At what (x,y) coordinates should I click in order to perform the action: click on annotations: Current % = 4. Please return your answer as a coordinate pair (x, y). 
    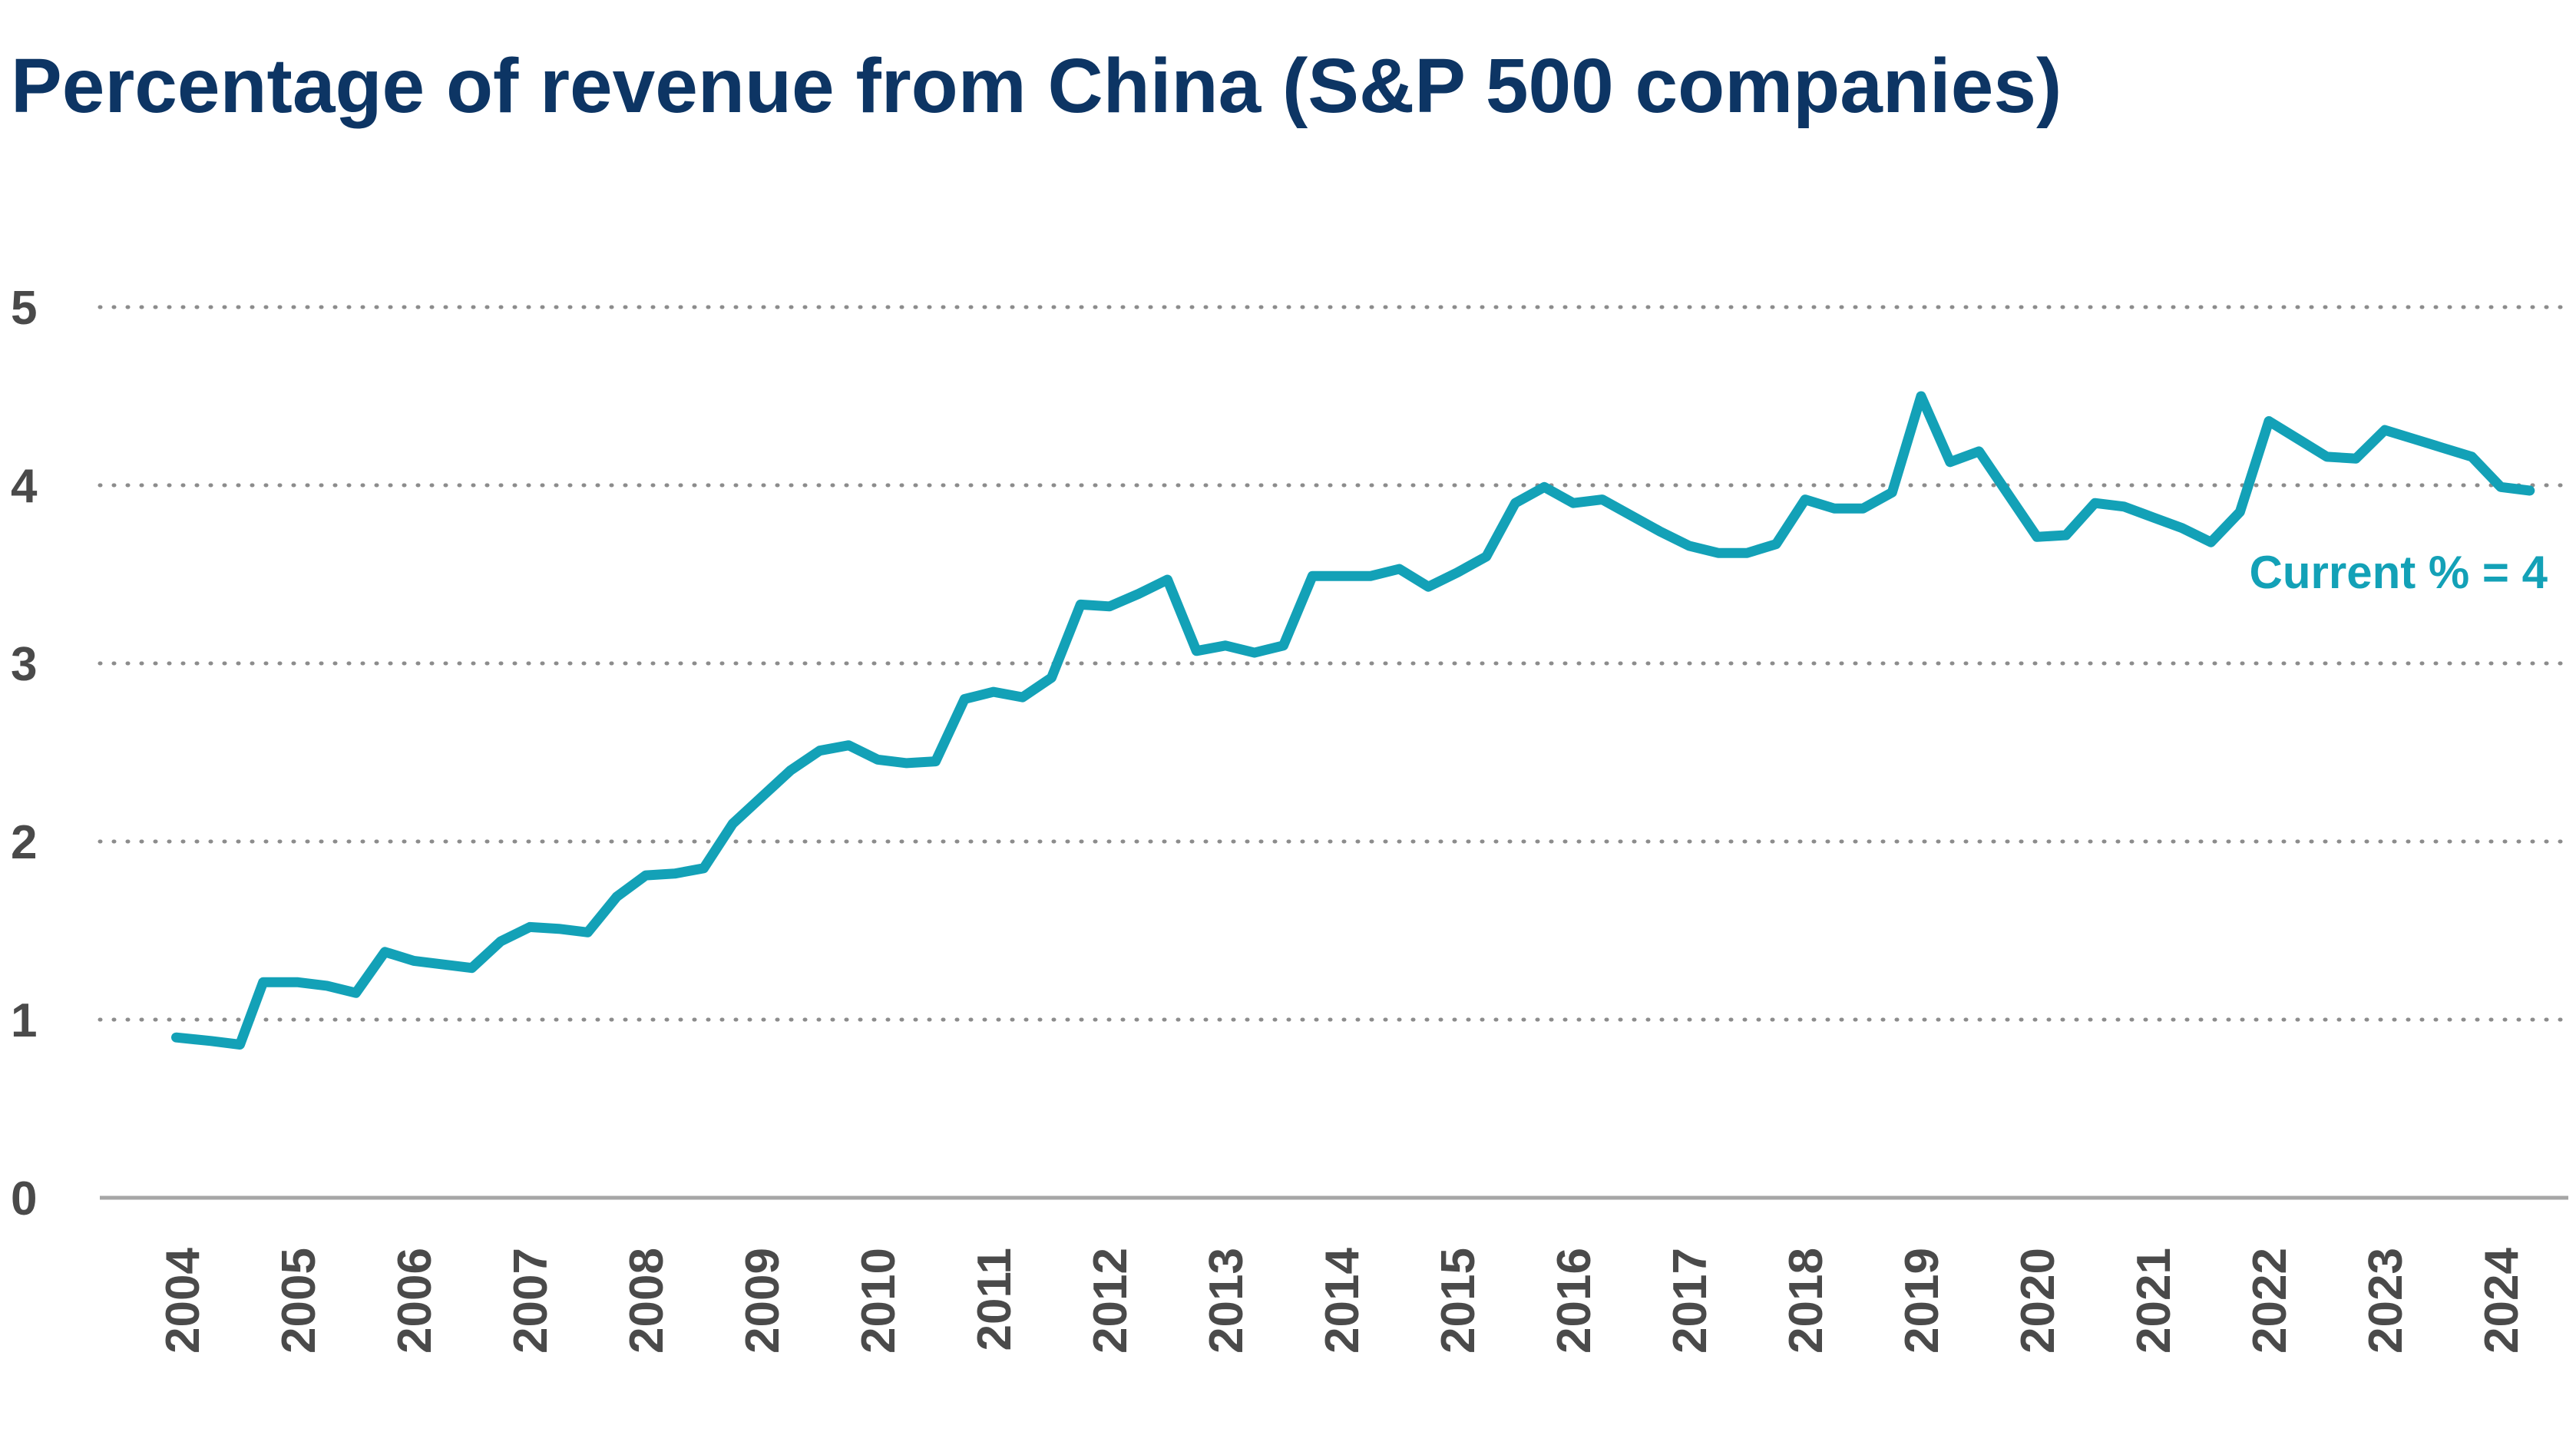
    Looking at the image, I should click on (2399, 572).